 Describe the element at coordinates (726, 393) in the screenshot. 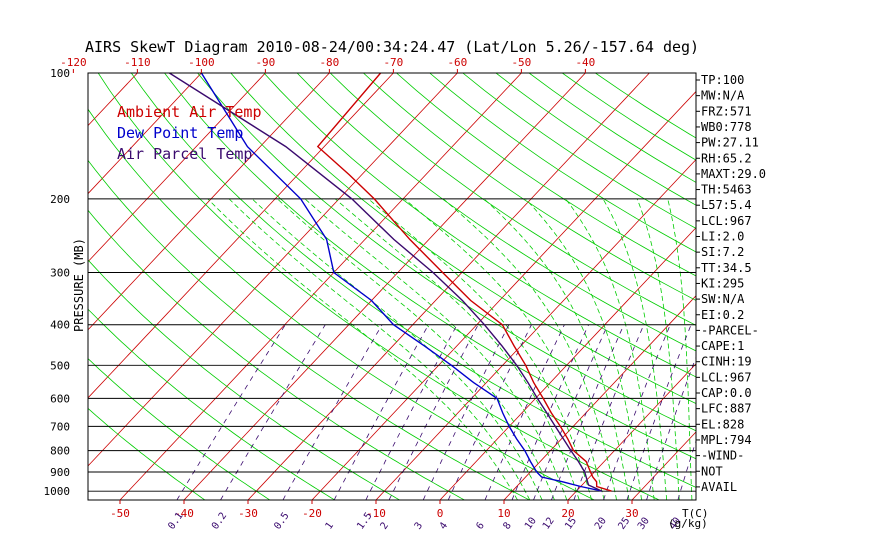

I see `stability-index-20: CAP:0.0` at that location.